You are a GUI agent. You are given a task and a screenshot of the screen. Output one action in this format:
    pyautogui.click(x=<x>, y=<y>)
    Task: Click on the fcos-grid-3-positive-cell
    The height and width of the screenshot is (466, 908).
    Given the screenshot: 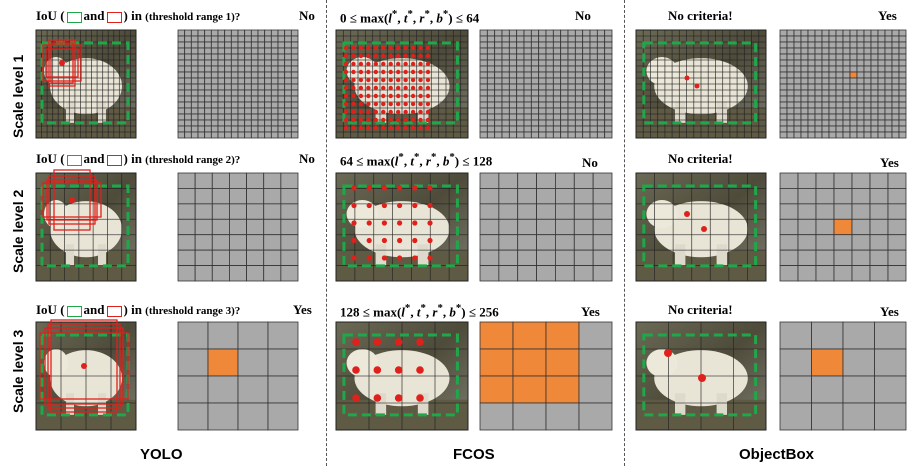 What is the action you would take?
    pyautogui.click(x=562, y=335)
    